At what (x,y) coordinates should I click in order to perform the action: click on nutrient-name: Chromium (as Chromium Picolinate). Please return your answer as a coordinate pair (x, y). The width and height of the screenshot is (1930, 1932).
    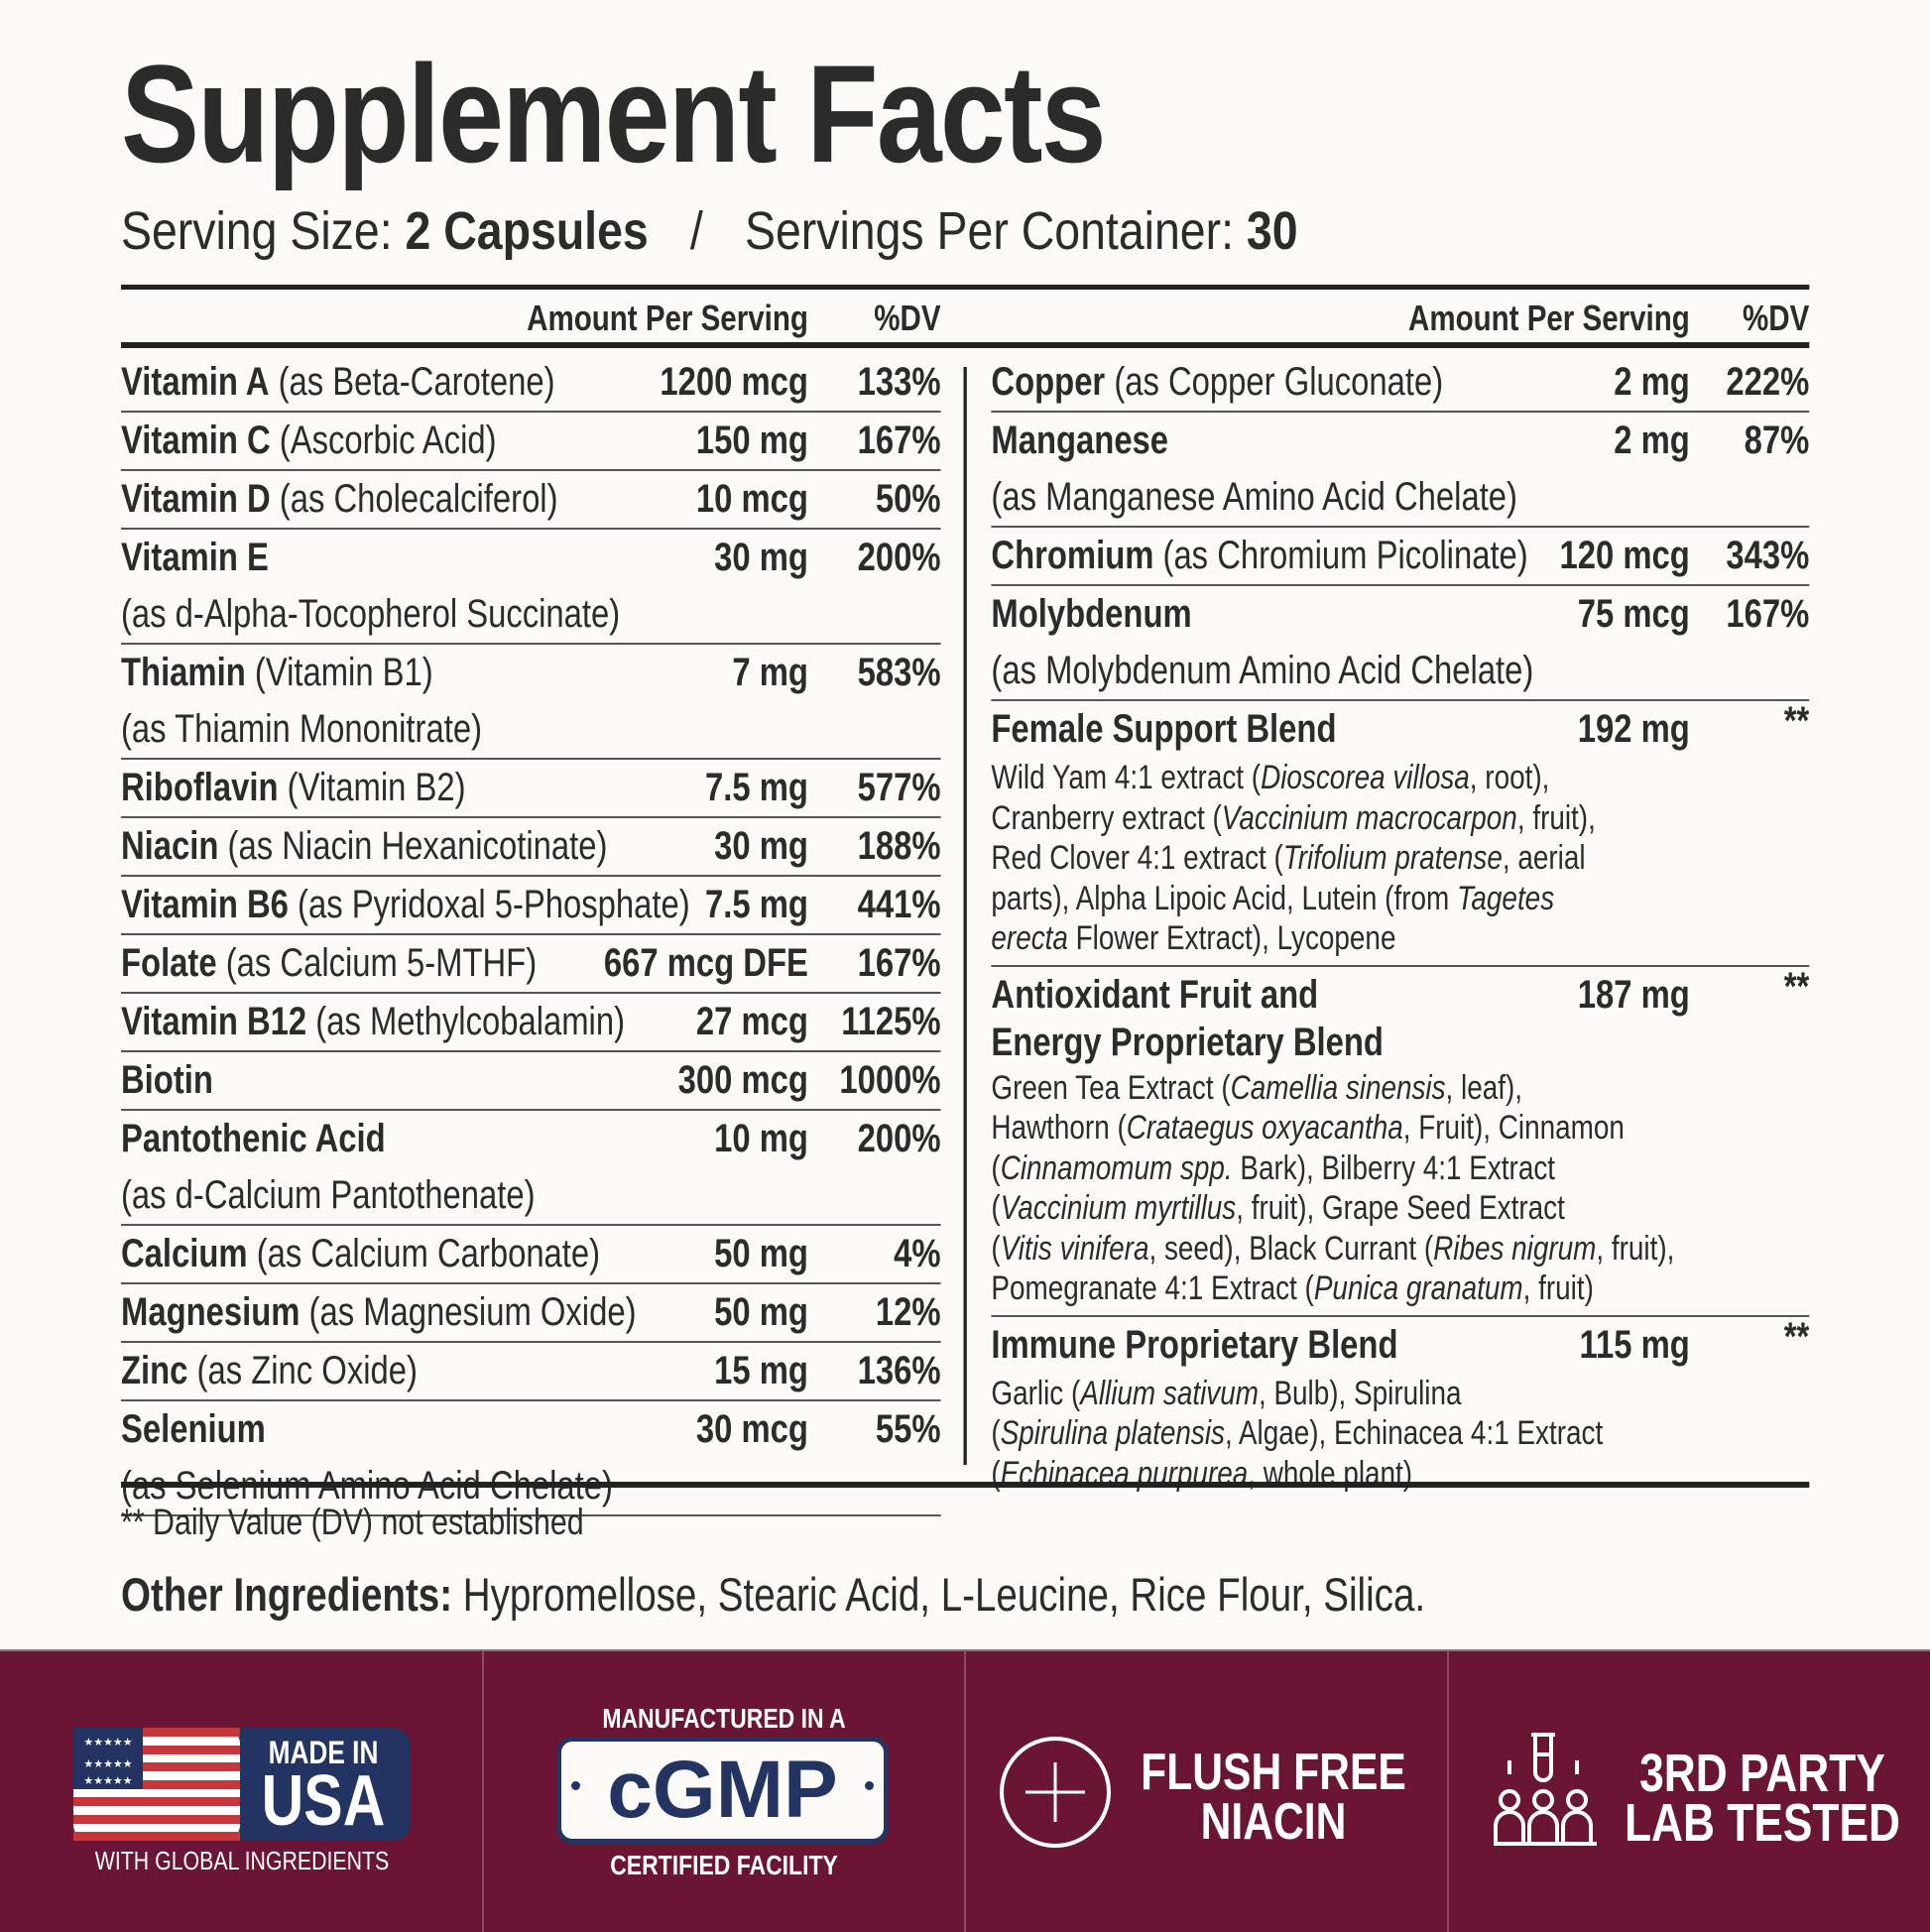
    Looking at the image, I should click on (1259, 556).